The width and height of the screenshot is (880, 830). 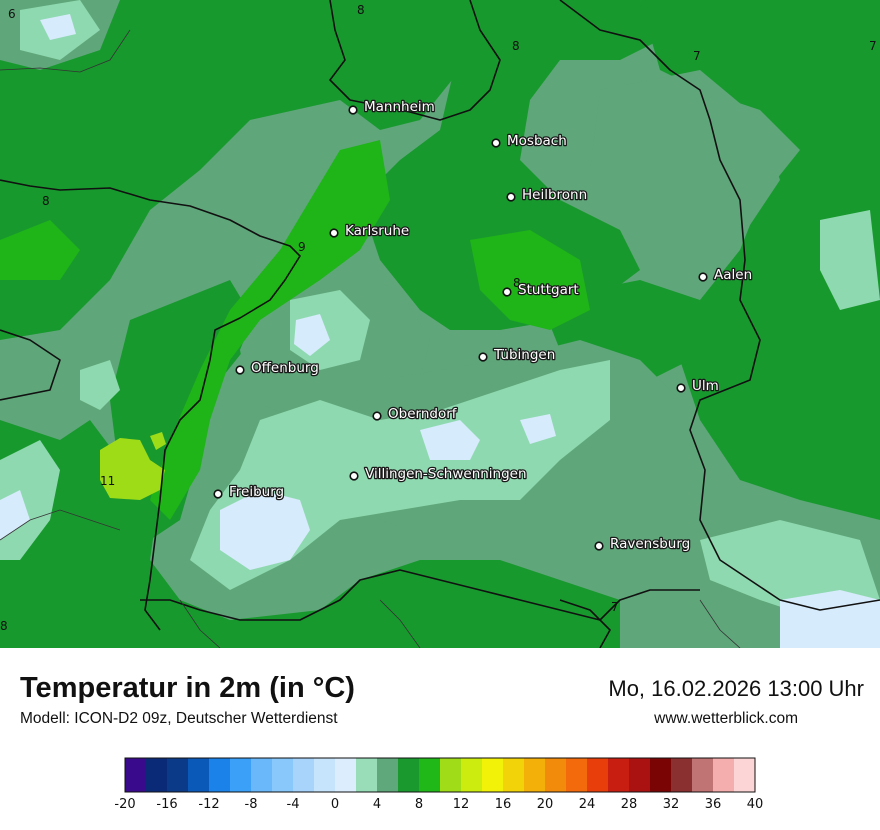 I want to click on yellow-green-zone-spot, so click(x=158, y=441).